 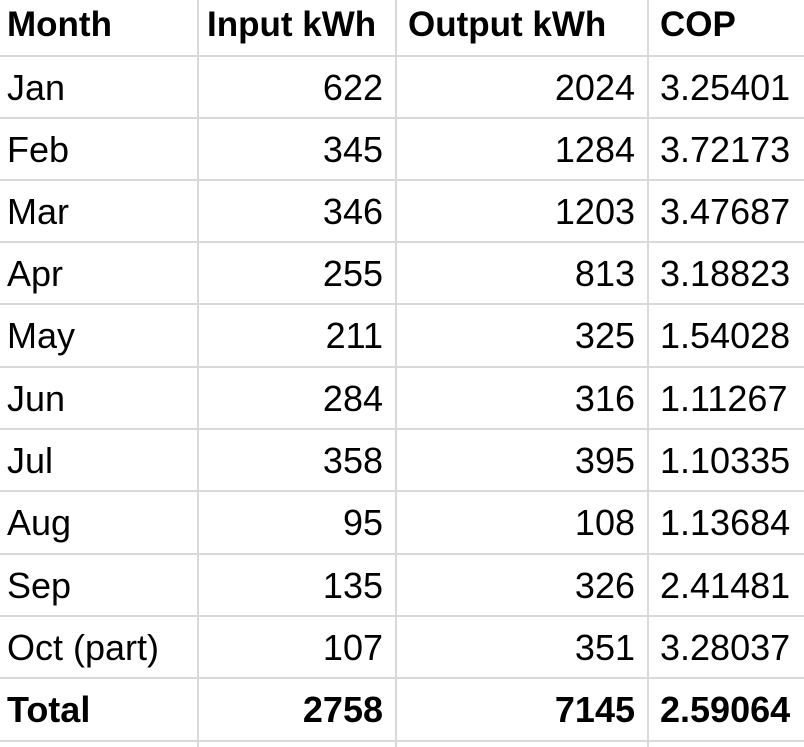 I want to click on cop-cell: 2.41481, so click(x=725, y=585).